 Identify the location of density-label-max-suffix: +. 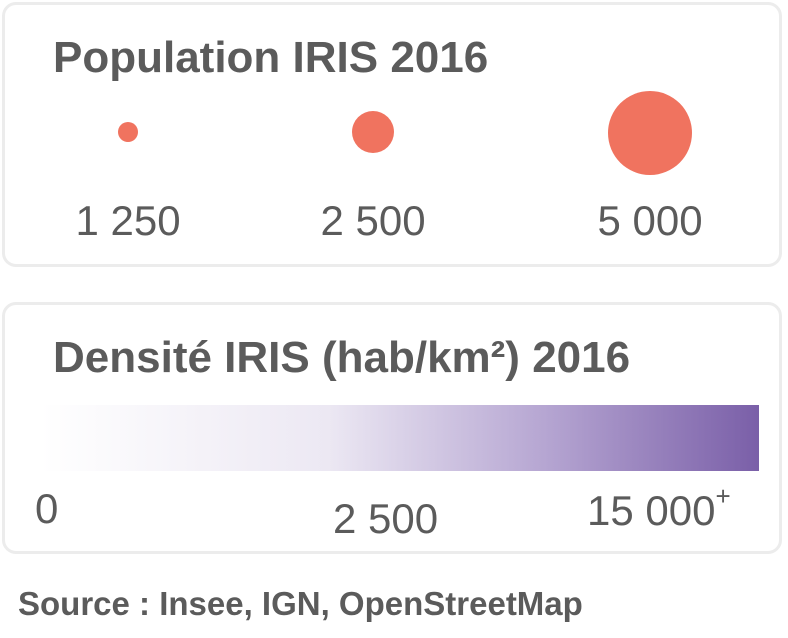
(723, 496).